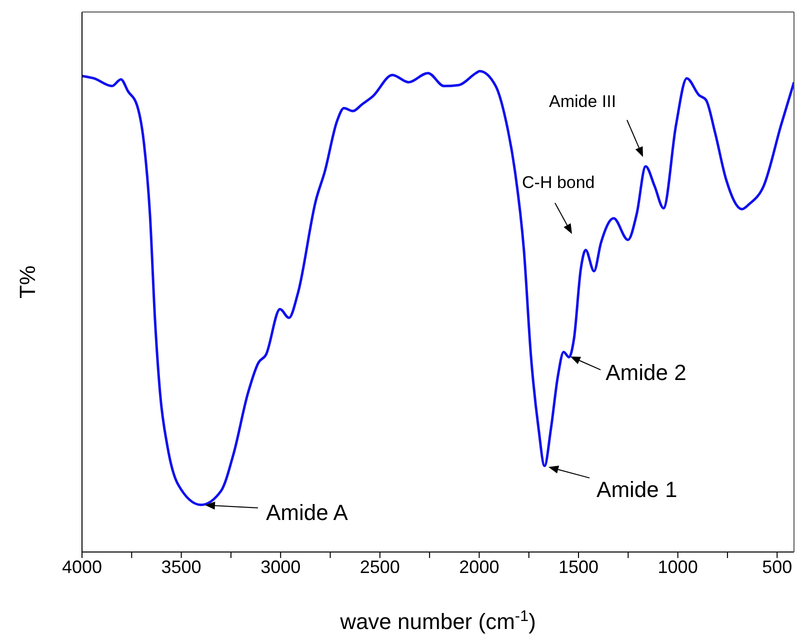 This screenshot has width=798, height=641. What do you see at coordinates (646, 372) in the screenshot?
I see `annotation: Amide 2` at bounding box center [646, 372].